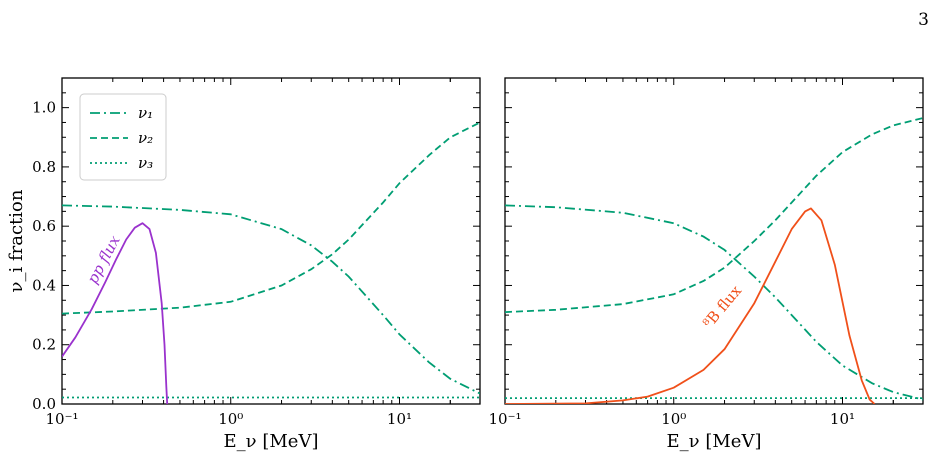 The image size is (937, 463). I want to click on y-tick-label: 0.6, so click(44, 226).